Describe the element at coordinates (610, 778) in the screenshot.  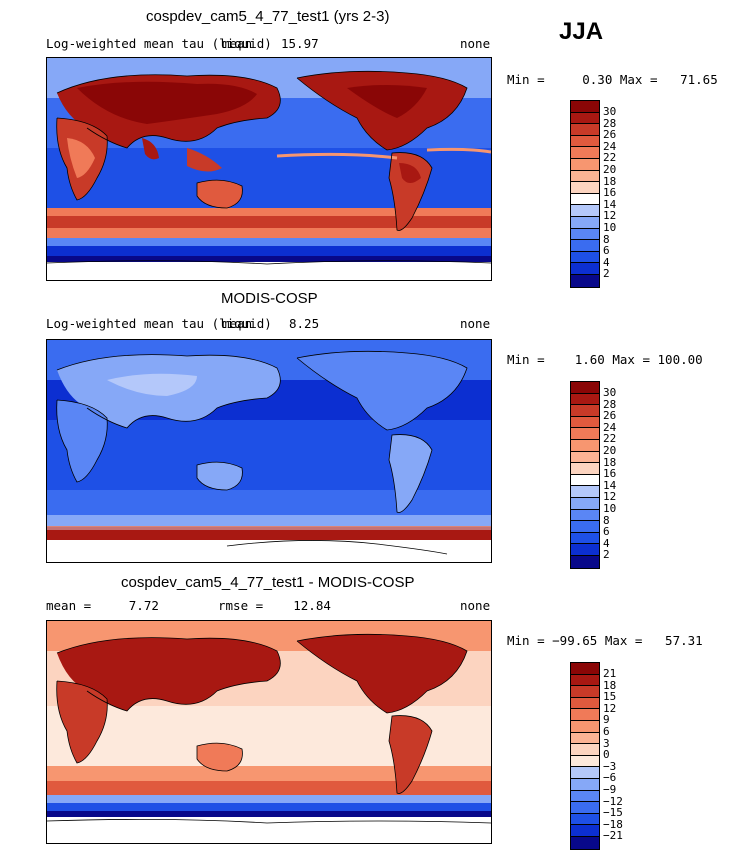
I see `colorbar-tick-label: −6` at that location.